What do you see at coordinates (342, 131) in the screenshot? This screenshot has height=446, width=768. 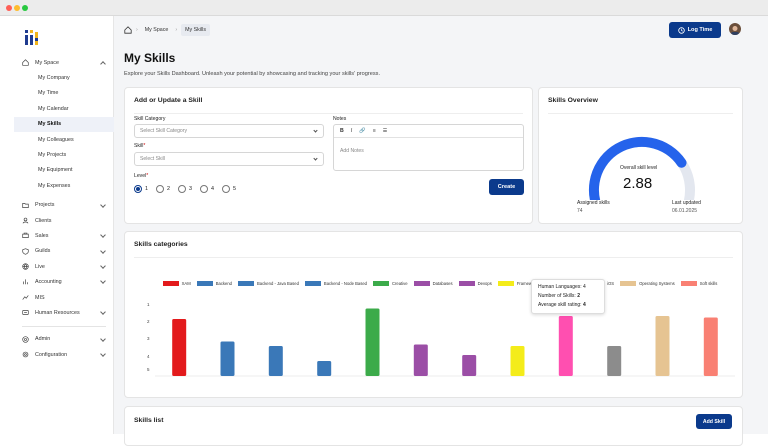 I see `bold-icon: B` at bounding box center [342, 131].